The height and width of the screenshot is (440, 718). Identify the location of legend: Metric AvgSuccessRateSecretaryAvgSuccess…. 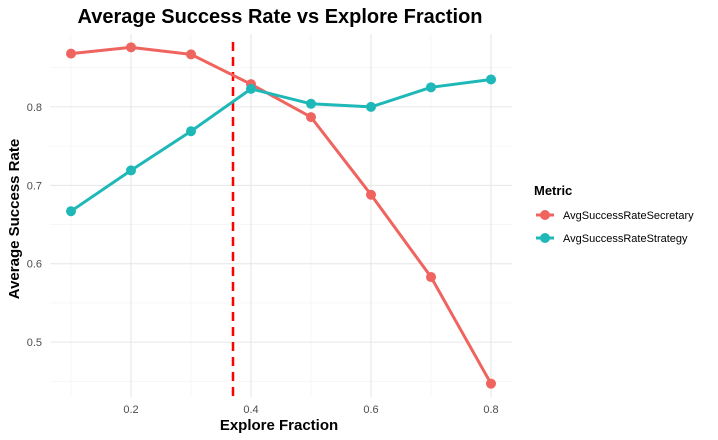
(614, 214).